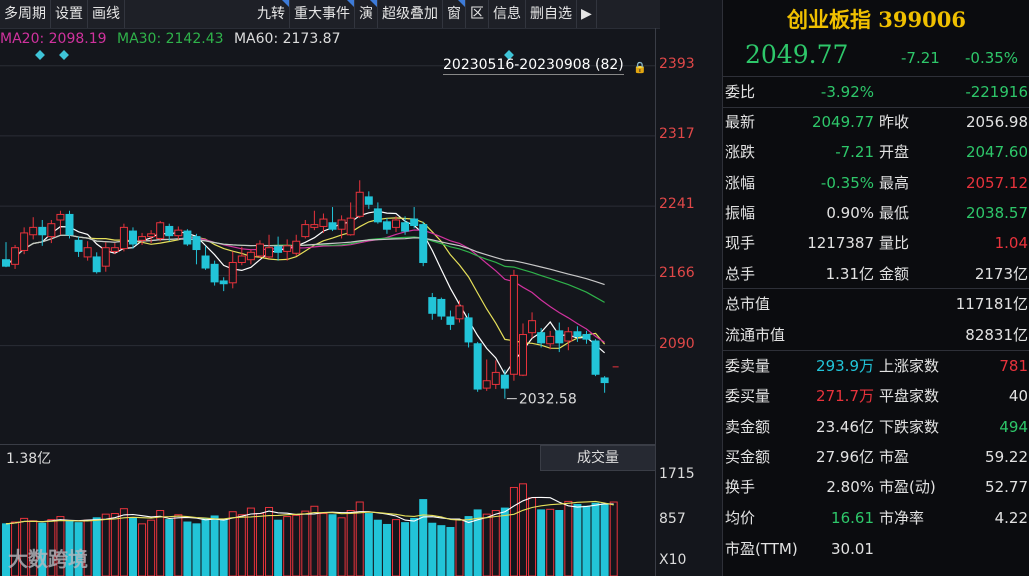 This screenshot has height=576, width=1029. Describe the element at coordinates (69, 14) in the screenshot. I see `settings-button: 设置` at that location.